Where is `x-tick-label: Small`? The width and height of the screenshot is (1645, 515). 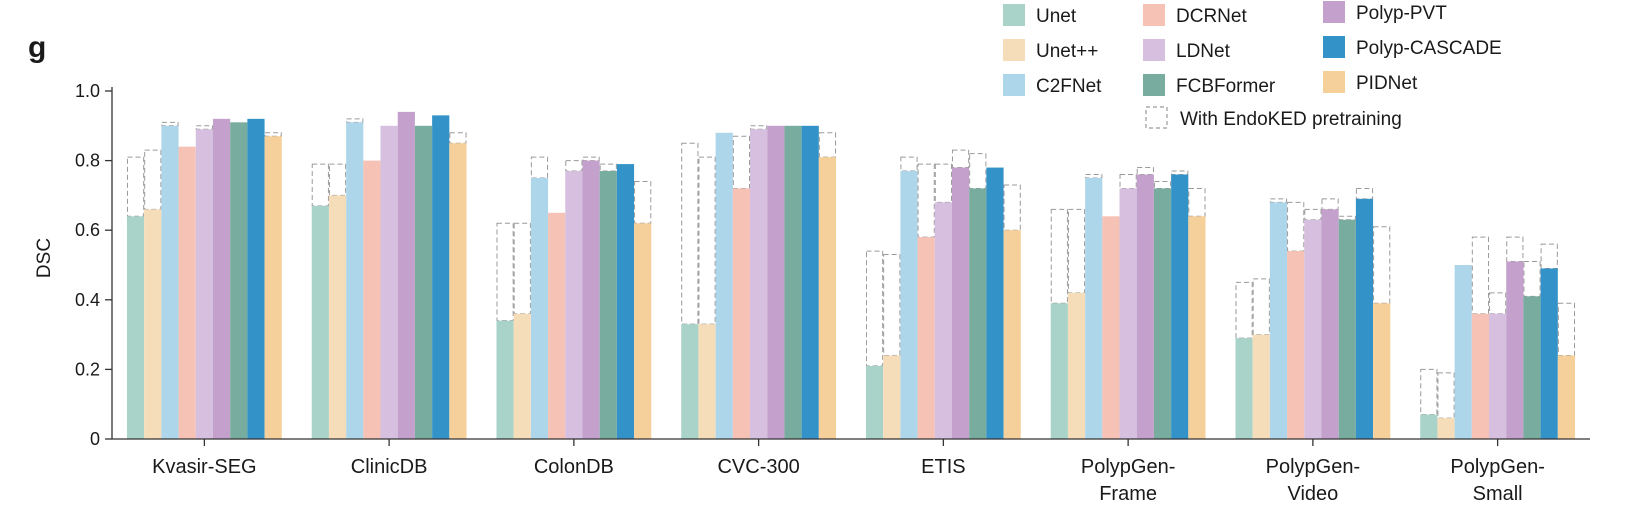 x-tick-label: Small is located at coordinates (1498, 494).